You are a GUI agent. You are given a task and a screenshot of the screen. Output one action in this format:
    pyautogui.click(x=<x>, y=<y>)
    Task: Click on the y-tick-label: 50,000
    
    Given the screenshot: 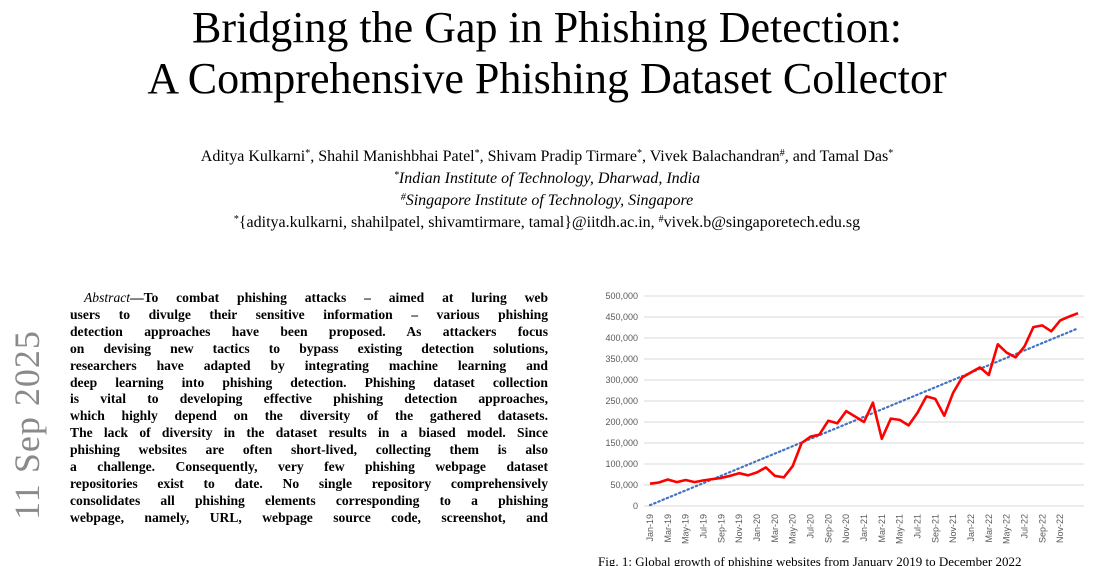 What is the action you would take?
    pyautogui.click(x=624, y=485)
    